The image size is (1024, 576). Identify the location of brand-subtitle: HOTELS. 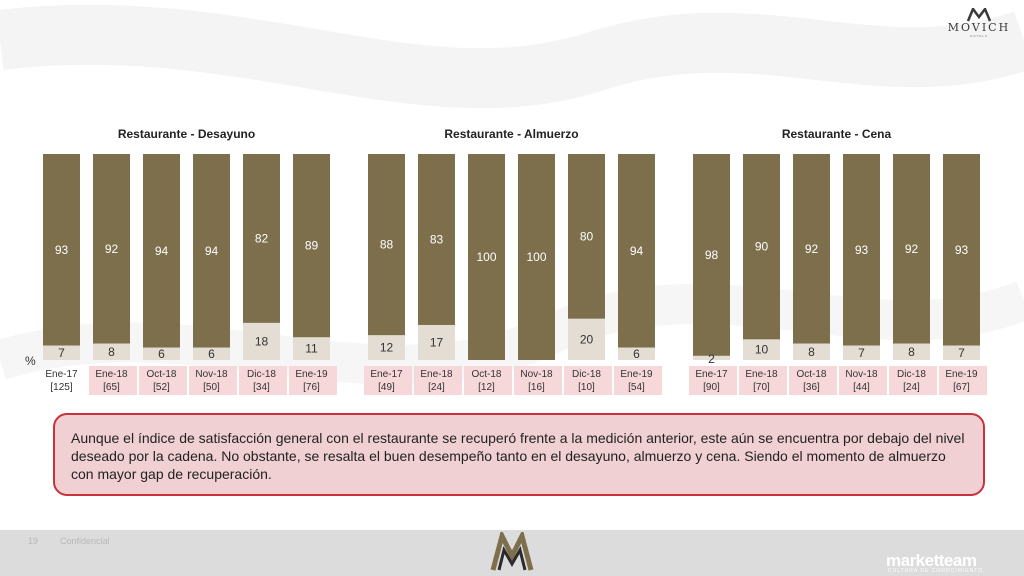
(978, 36).